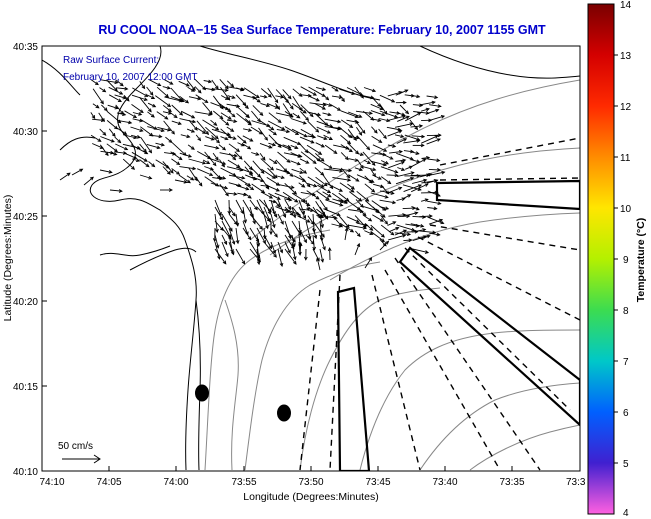 The image size is (651, 519). I want to click on polygon-southeast, so click(489, 336).